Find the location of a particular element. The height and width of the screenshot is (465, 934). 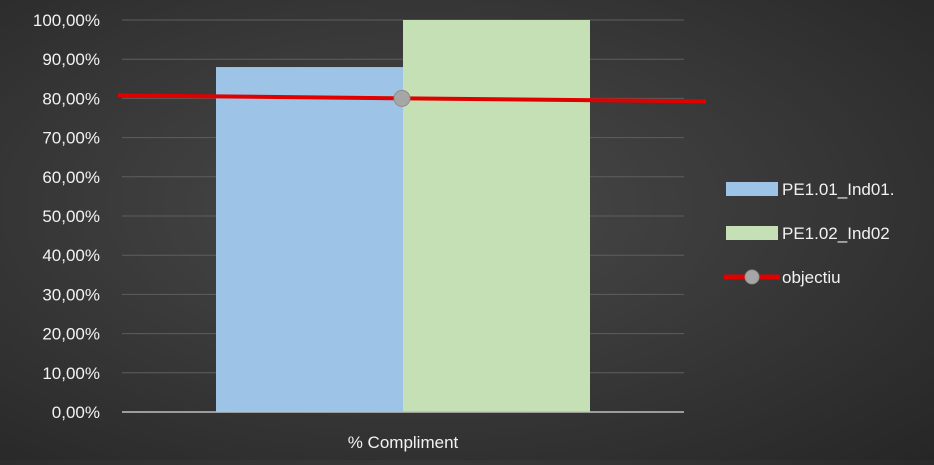

y-tick-label: 90,00% is located at coordinates (71, 59).